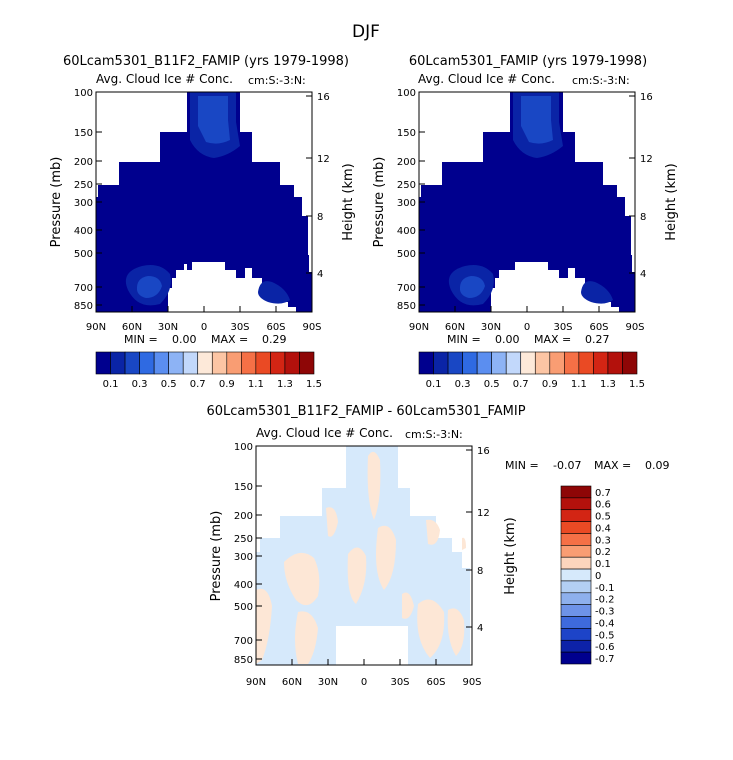 This screenshot has width=733, height=760. What do you see at coordinates (56, 202) in the screenshot?
I see `panel-1-ylabel: Pressure (mb)` at bounding box center [56, 202].